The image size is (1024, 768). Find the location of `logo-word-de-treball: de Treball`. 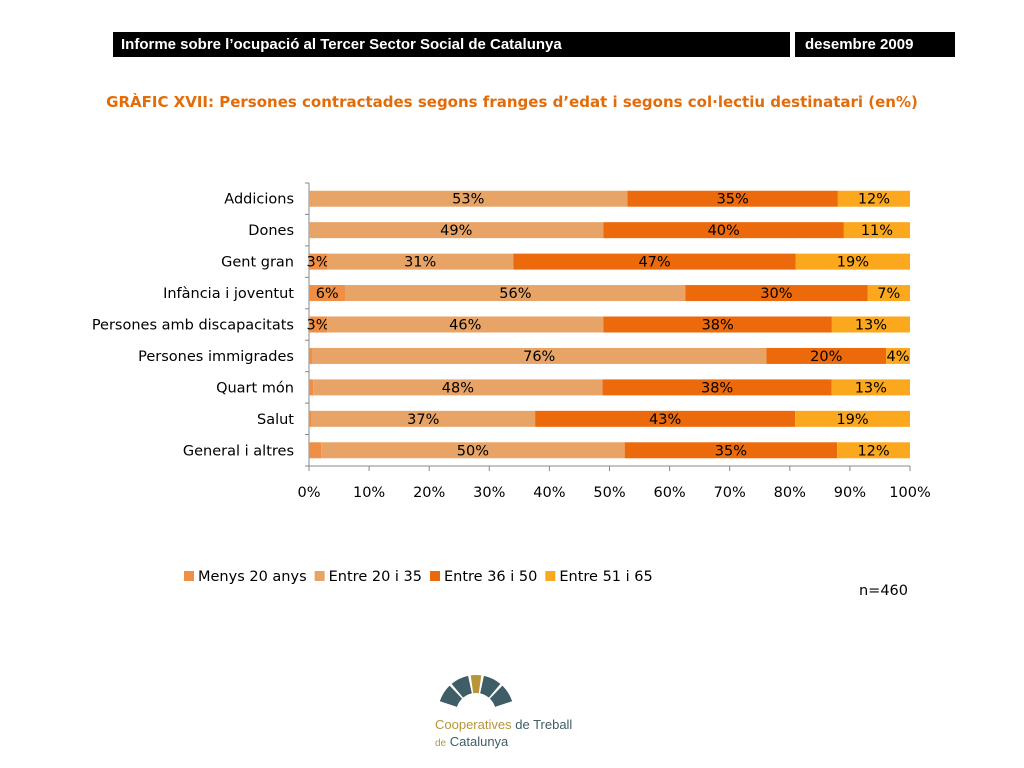

logo-word-de-treball: de Treball is located at coordinates (543, 724).